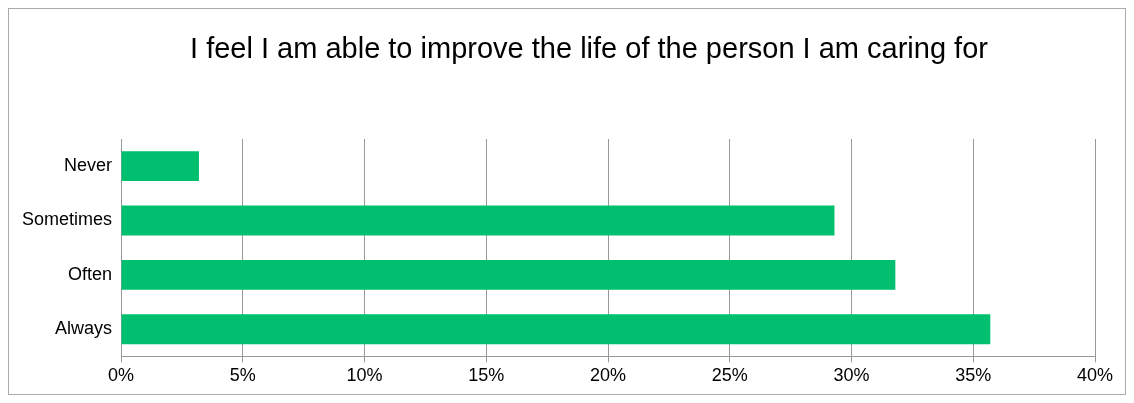  Describe the element at coordinates (67, 219) in the screenshot. I see `y-tick-label: Sometimes` at that location.